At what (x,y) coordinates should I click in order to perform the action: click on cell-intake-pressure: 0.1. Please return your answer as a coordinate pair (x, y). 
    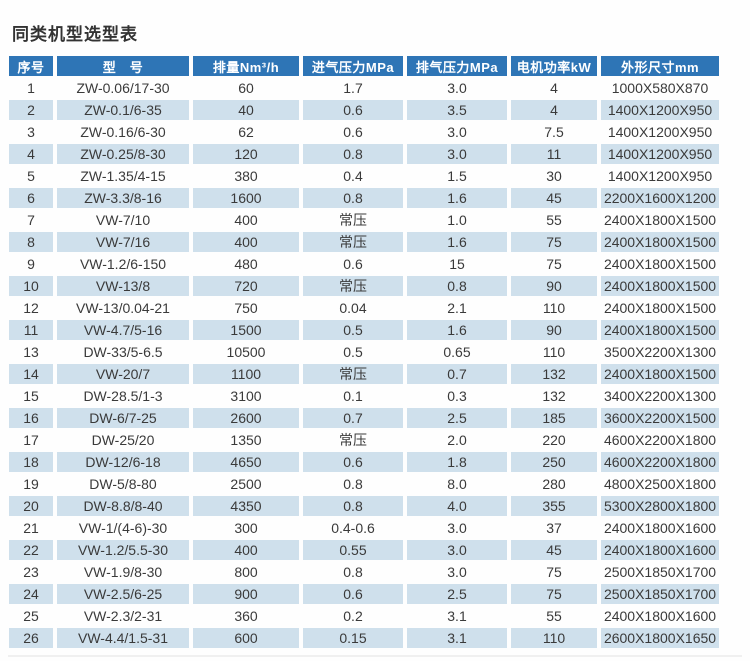
    Looking at the image, I should click on (353, 396).